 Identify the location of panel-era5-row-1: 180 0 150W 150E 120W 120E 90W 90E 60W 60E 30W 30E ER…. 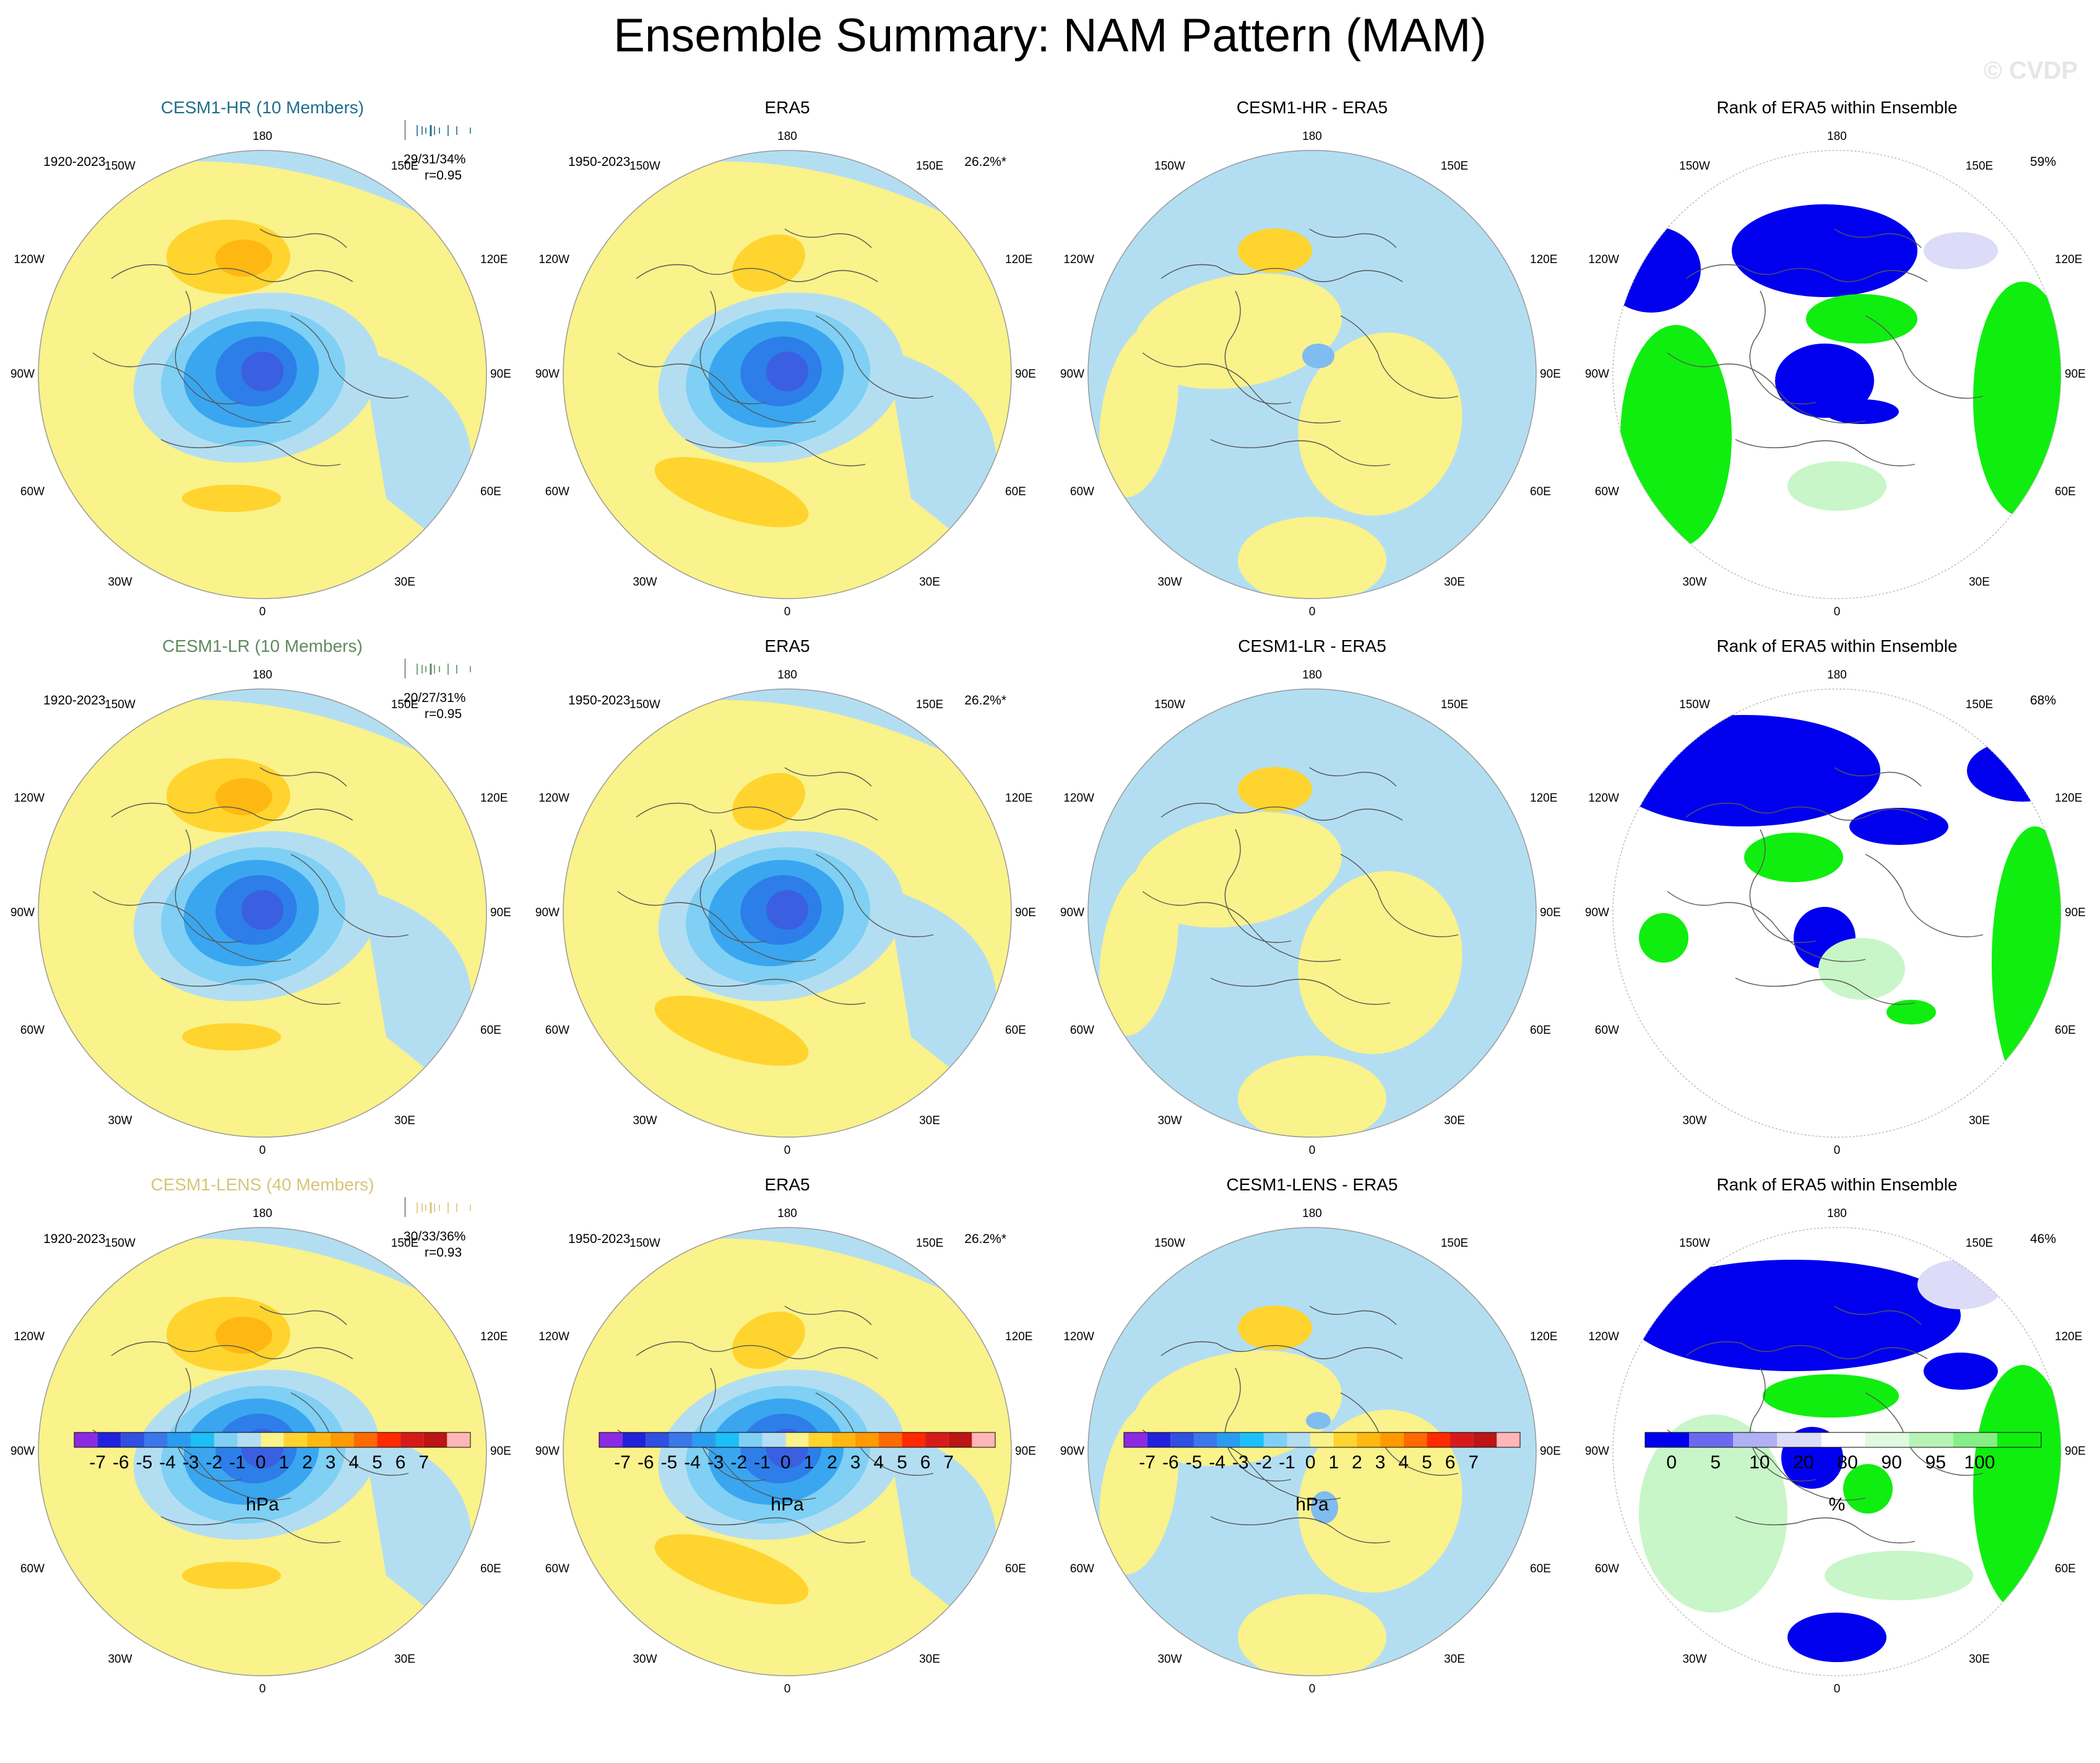
(787, 359).